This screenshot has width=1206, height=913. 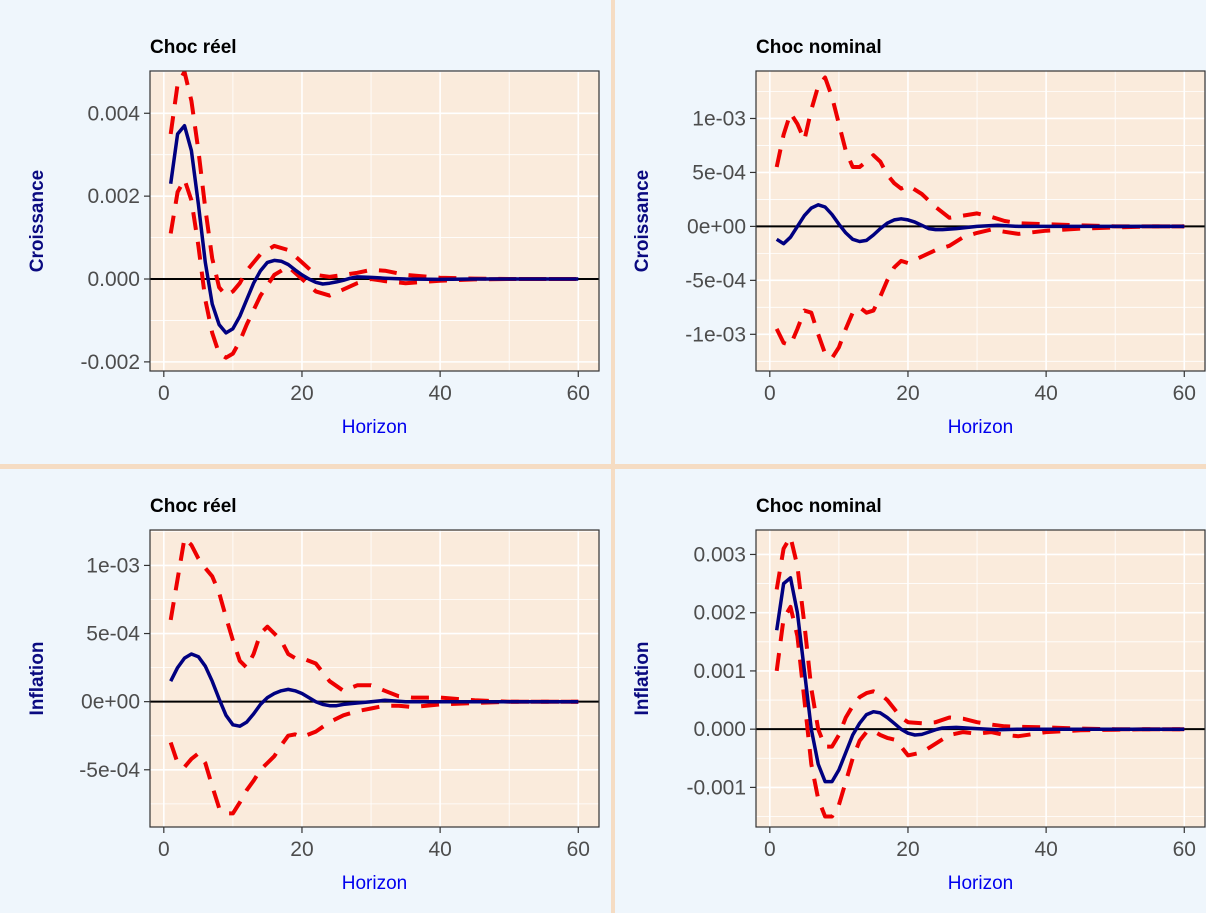 What do you see at coordinates (715, 334) in the screenshot?
I see `y-tick-label: -1e-03` at bounding box center [715, 334].